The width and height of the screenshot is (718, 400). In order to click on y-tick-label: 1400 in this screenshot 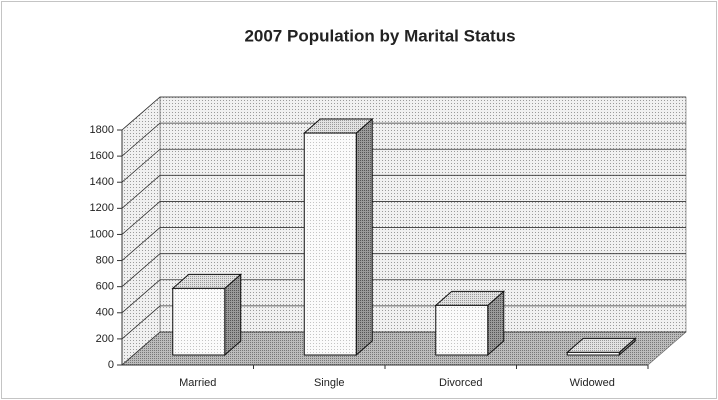, I will do `click(102, 182)`.